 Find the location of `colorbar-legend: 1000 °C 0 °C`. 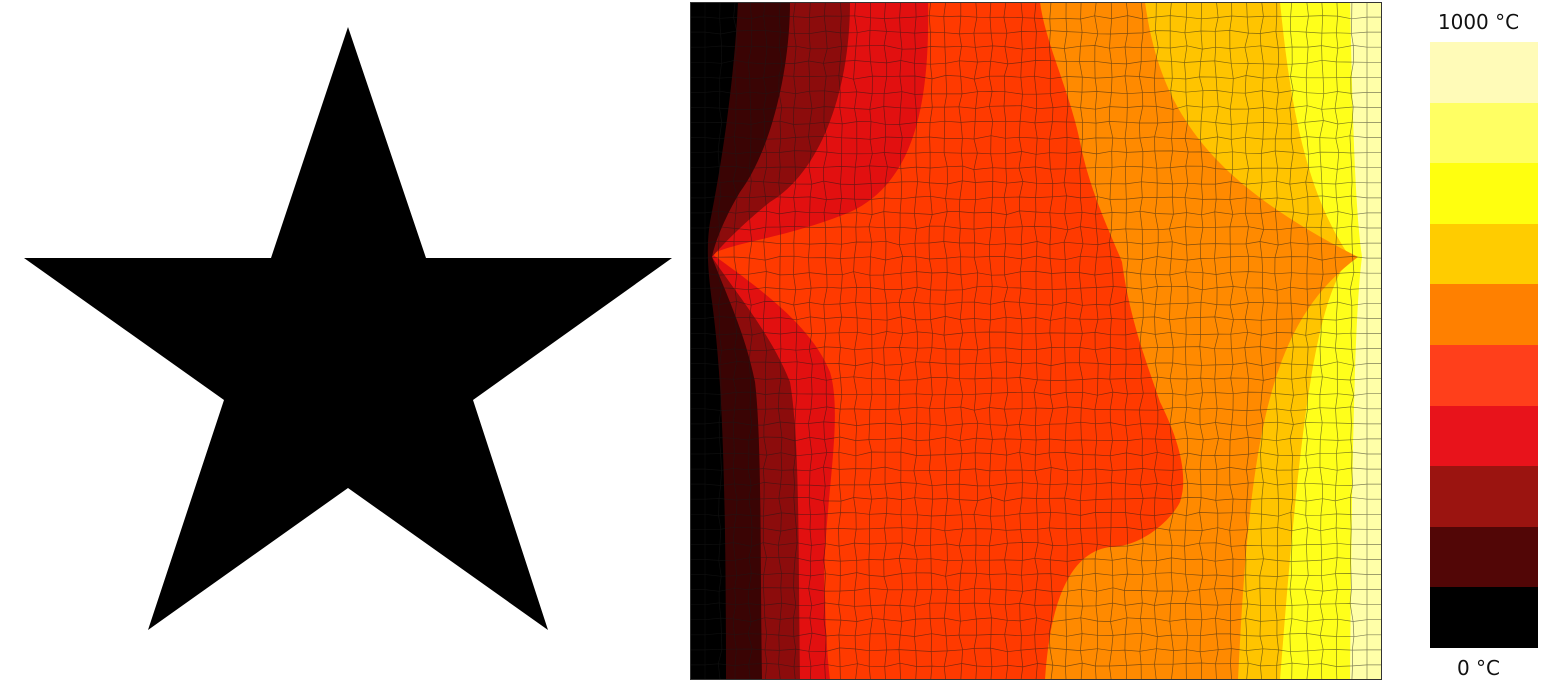

colorbar-legend: 1000 °C 0 °C is located at coordinates (1478, 342).